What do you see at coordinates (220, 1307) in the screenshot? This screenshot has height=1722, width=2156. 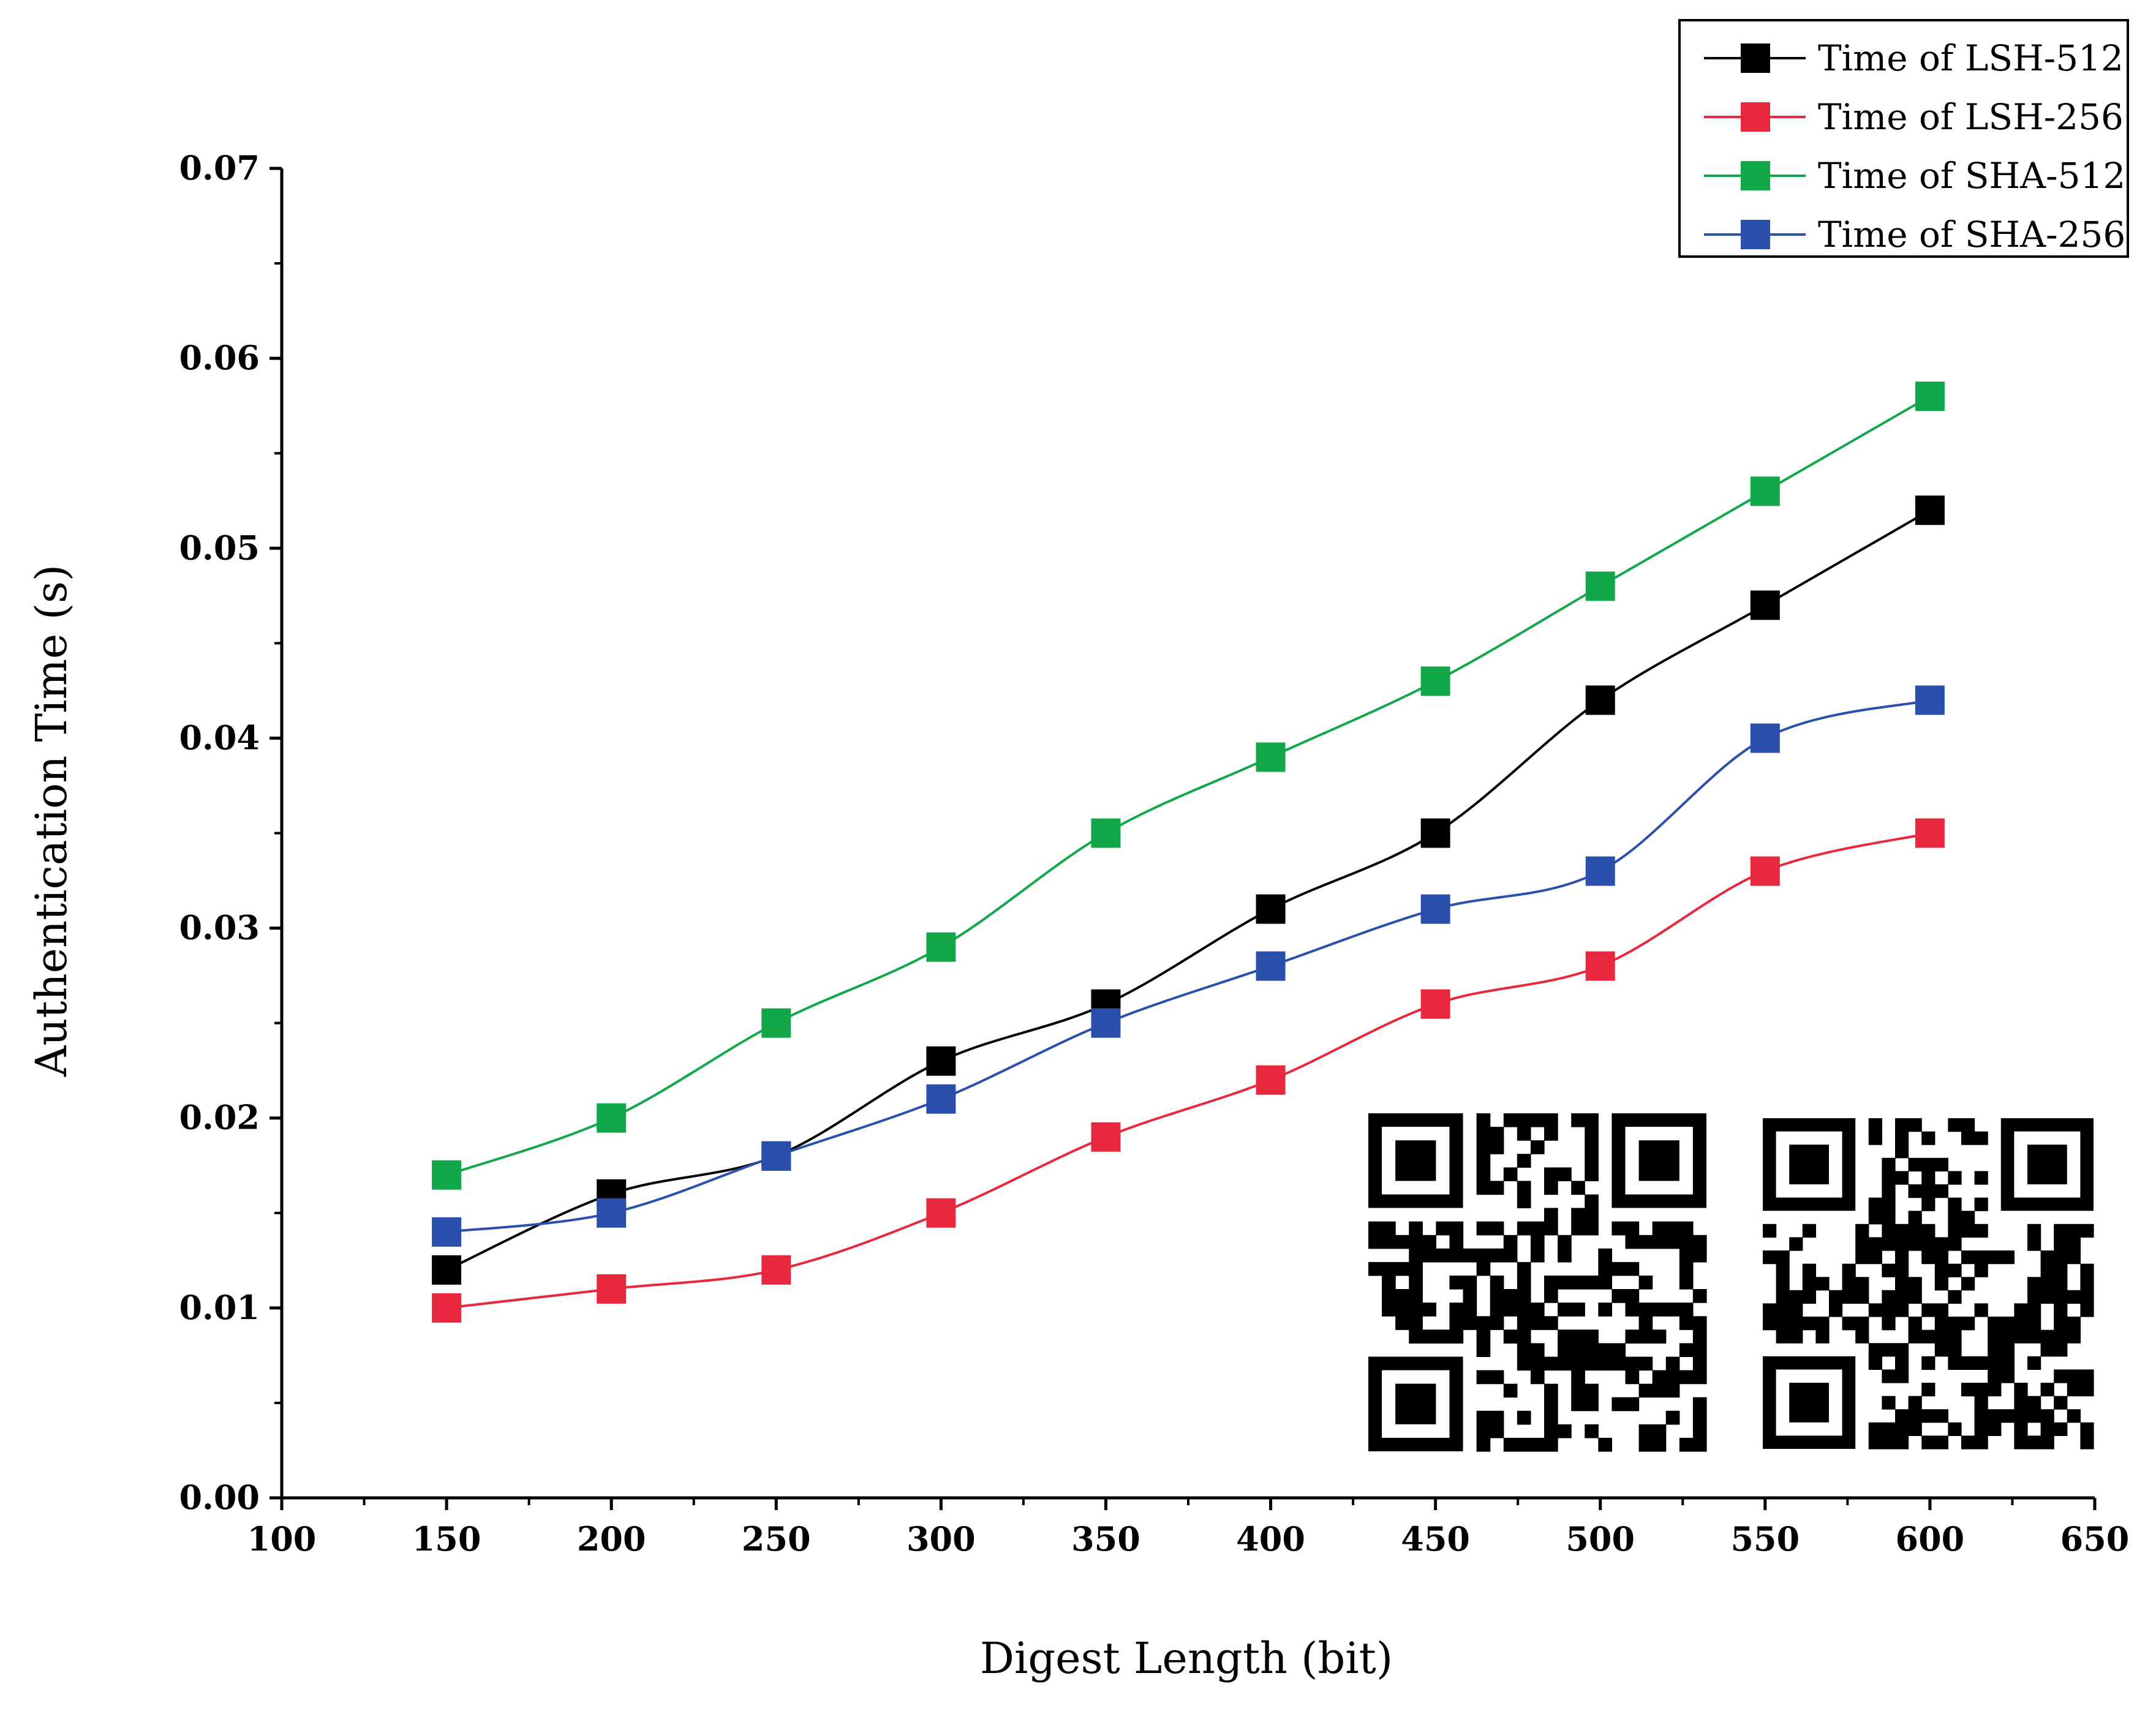 I see `y-tick-label: 0.01` at bounding box center [220, 1307].